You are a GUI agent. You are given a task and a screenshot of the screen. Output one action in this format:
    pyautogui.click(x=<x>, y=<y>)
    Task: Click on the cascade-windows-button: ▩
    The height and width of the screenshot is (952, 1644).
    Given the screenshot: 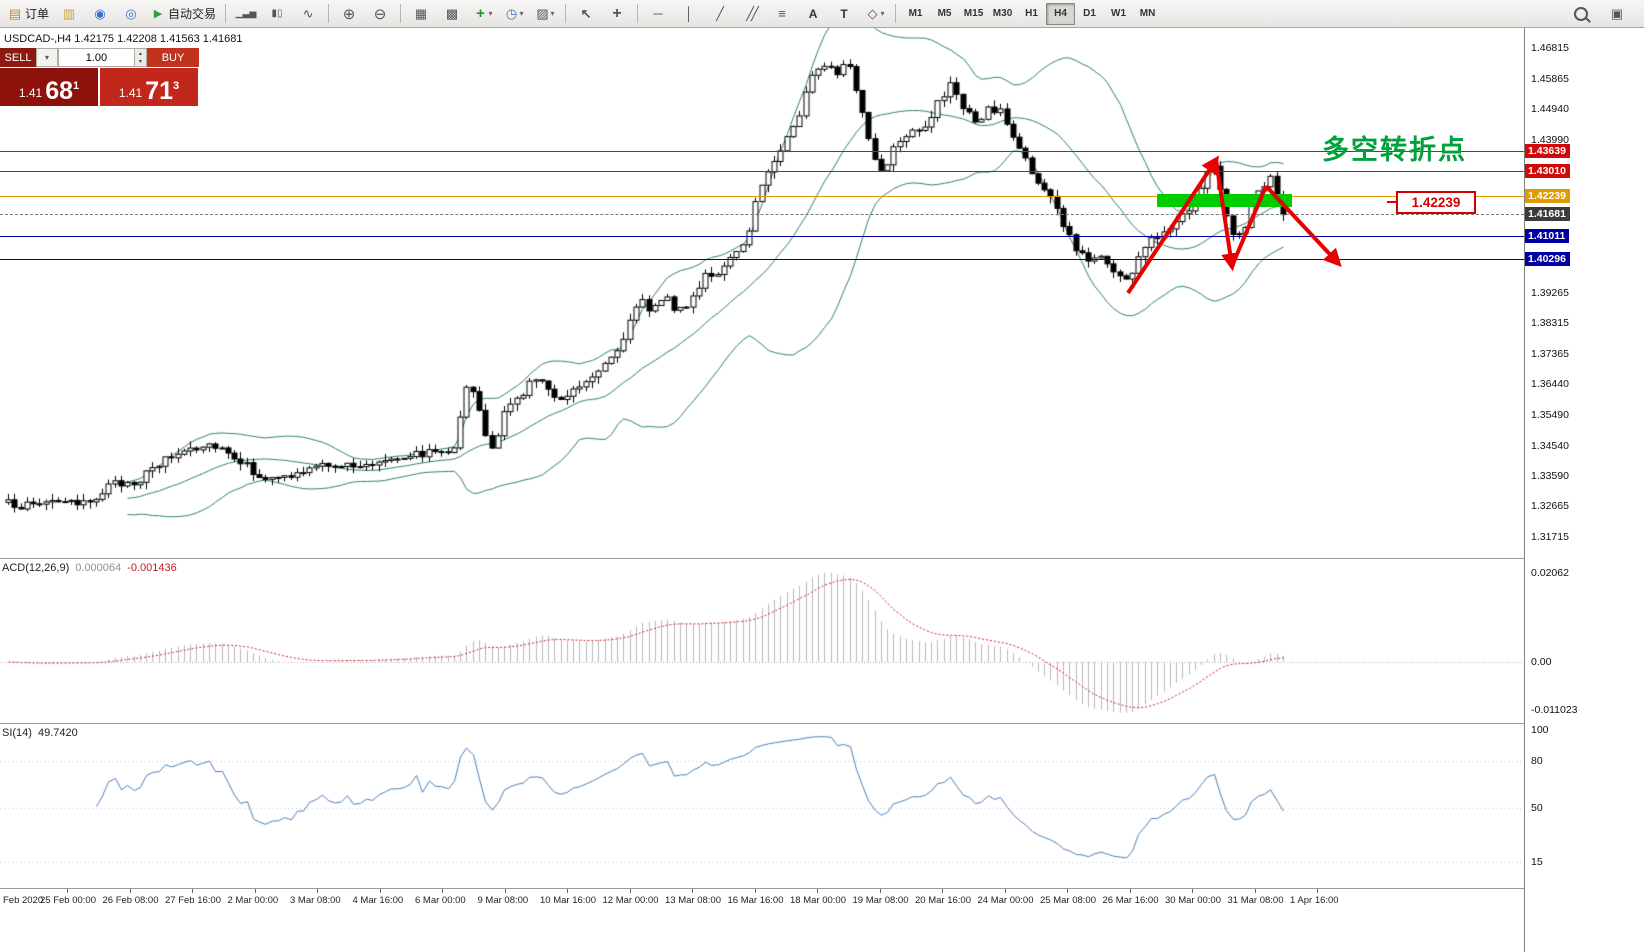 What is the action you would take?
    pyautogui.click(x=452, y=14)
    